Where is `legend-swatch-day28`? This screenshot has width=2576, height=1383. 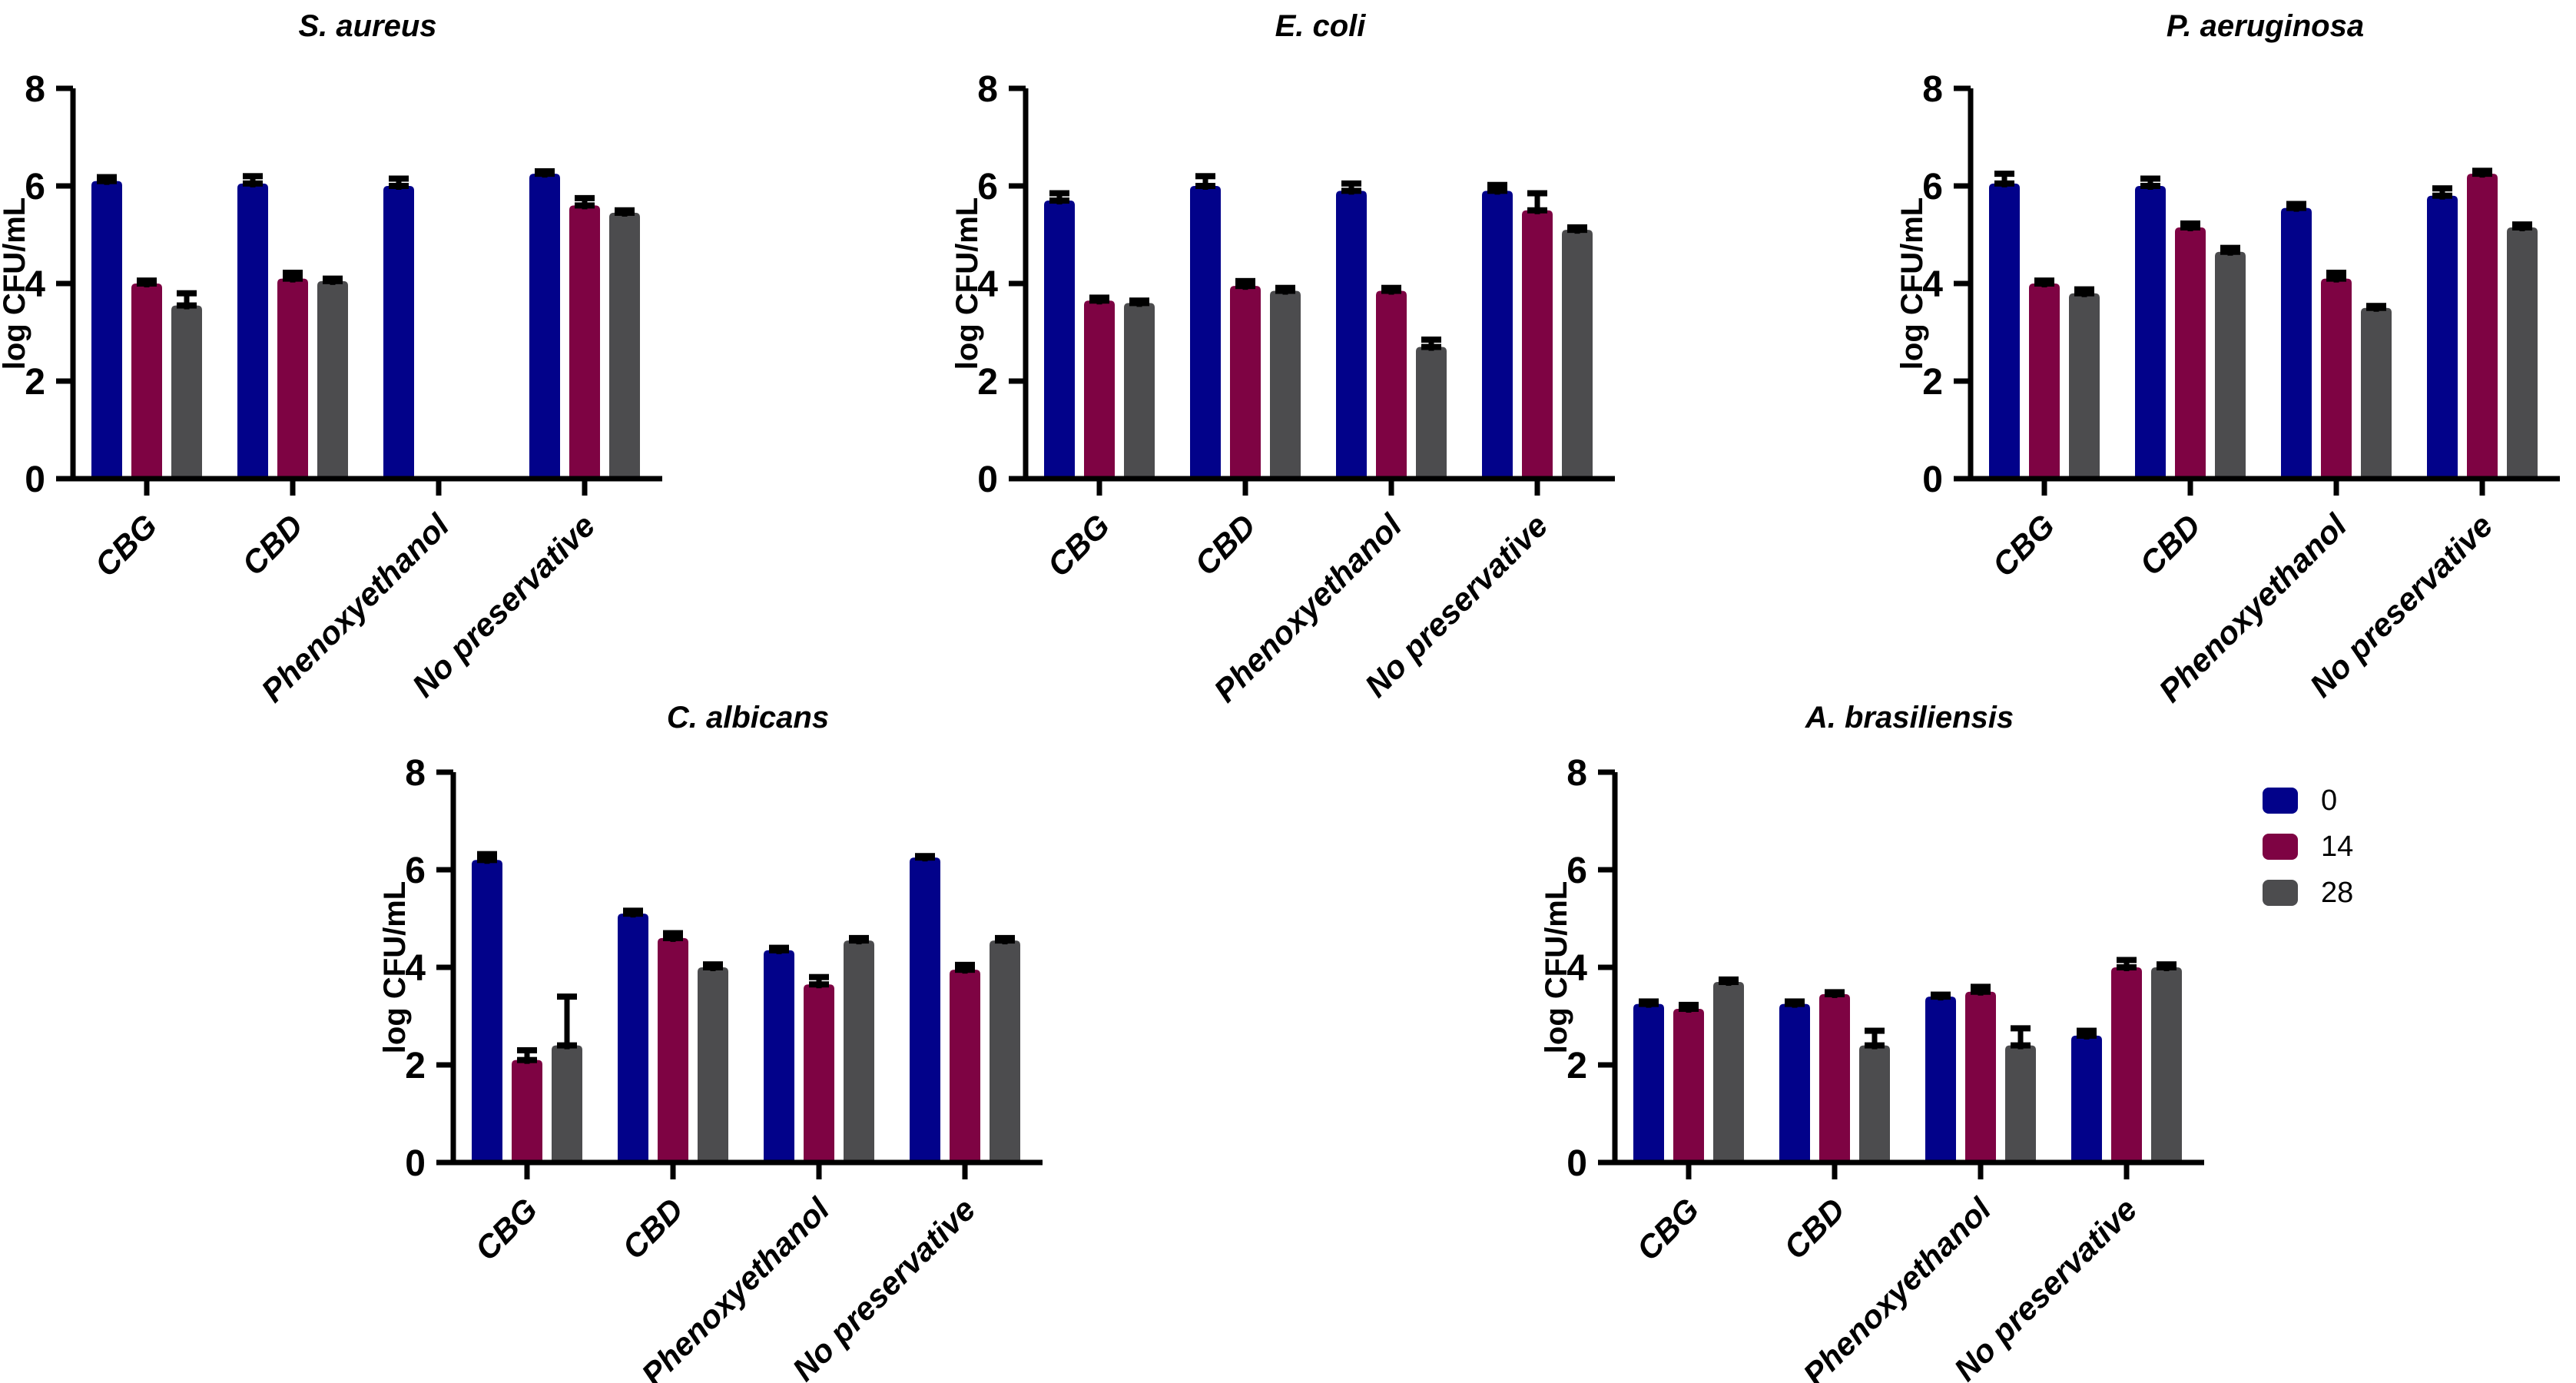 legend-swatch-day28 is located at coordinates (2280, 893).